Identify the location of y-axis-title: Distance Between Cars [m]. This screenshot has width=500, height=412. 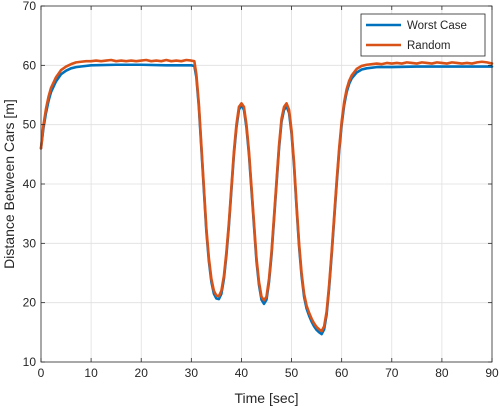
(9, 184).